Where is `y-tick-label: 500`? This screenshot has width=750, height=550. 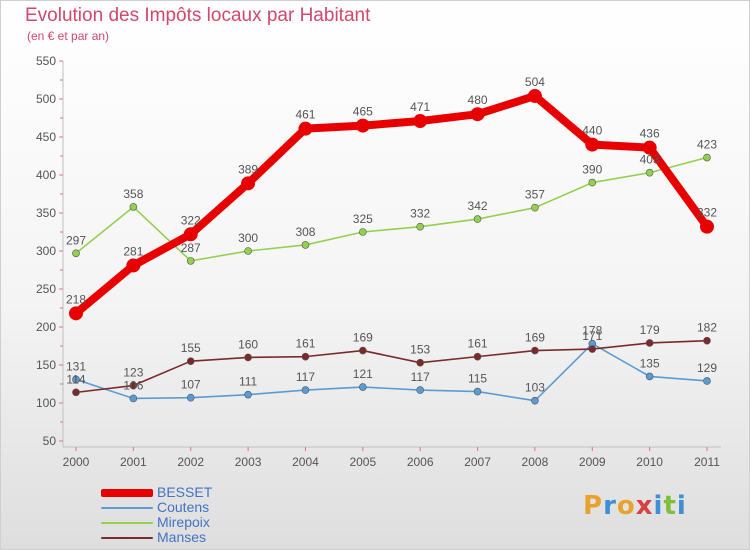 y-tick-label: 500 is located at coordinates (46, 99).